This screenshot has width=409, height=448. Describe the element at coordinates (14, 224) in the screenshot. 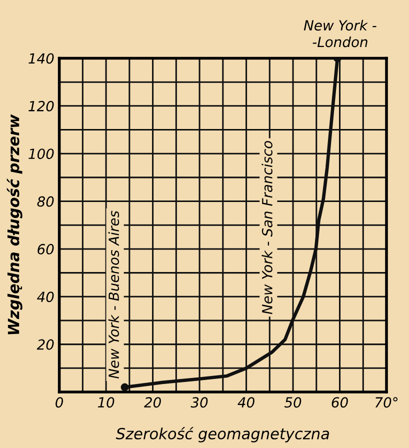

I see `y-axis-title: Względna długość przerw` at that location.